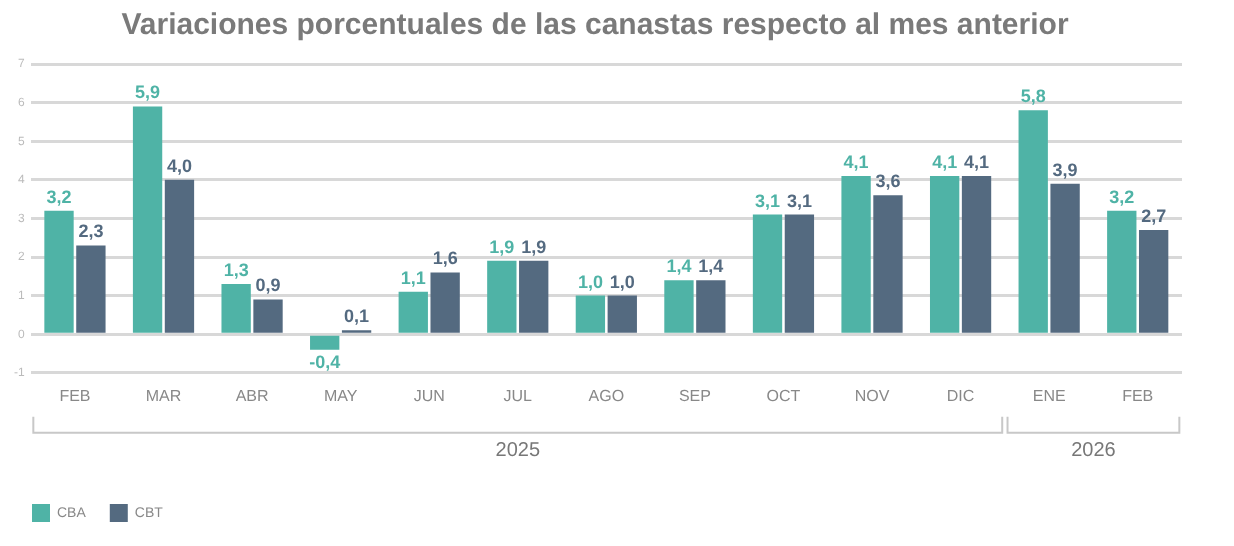 This screenshot has width=1234, height=546. What do you see at coordinates (1033, 96) in the screenshot?
I see `data-label: 5,8` at bounding box center [1033, 96].